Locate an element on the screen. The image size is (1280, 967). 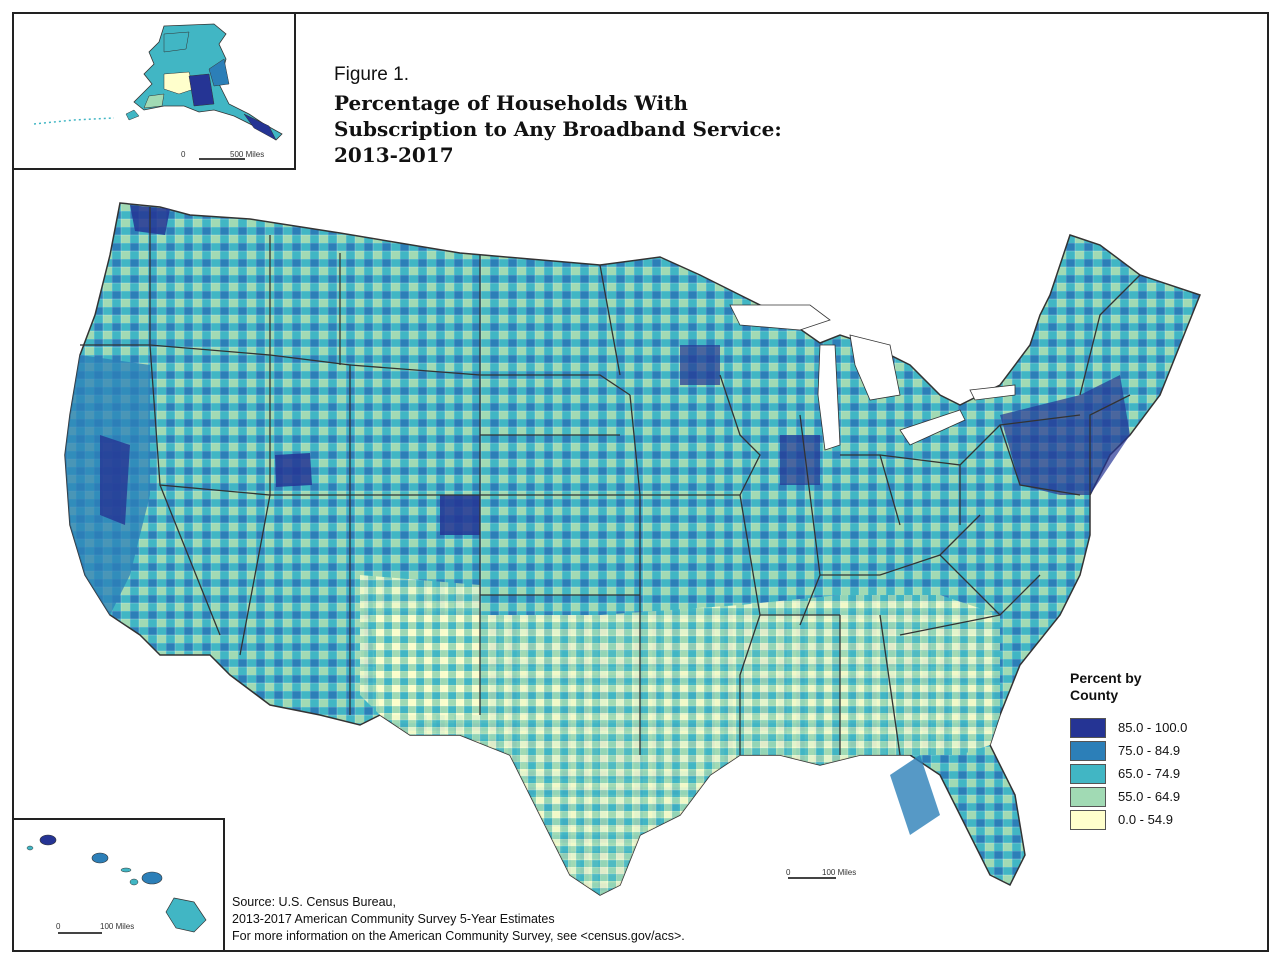
legend-label: 55.0 - 64.9 is located at coordinates (1149, 796).